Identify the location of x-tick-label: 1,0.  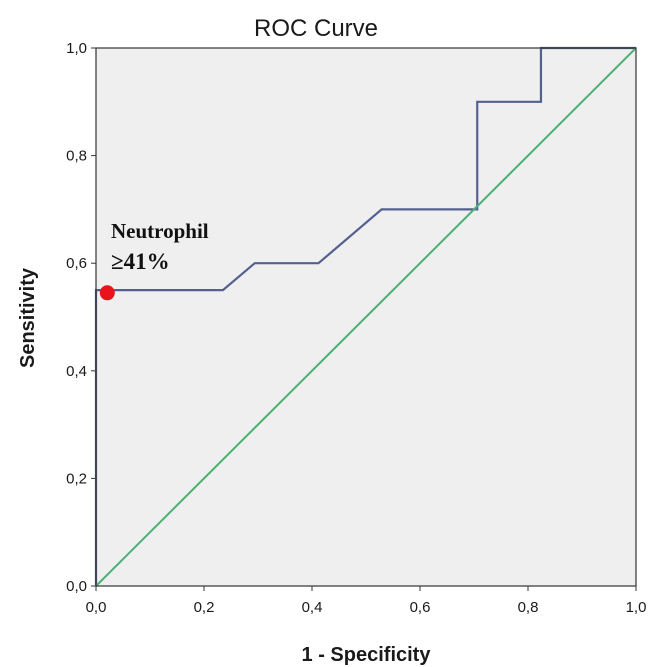
(636, 607).